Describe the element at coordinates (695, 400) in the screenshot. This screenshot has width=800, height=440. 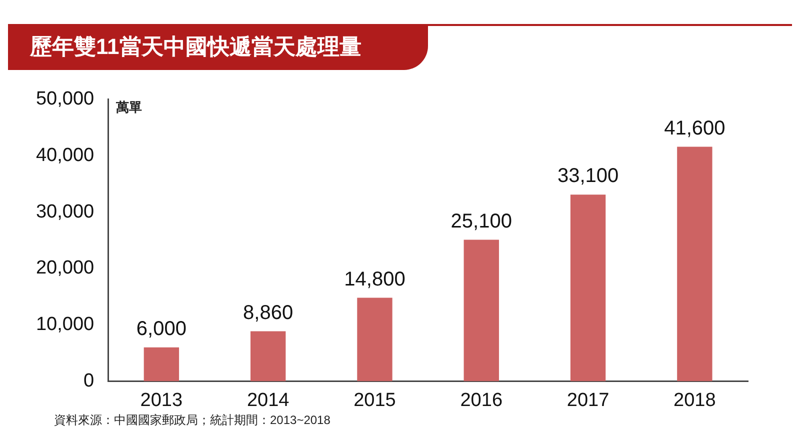
I see `x-tick-label: 2018` at that location.